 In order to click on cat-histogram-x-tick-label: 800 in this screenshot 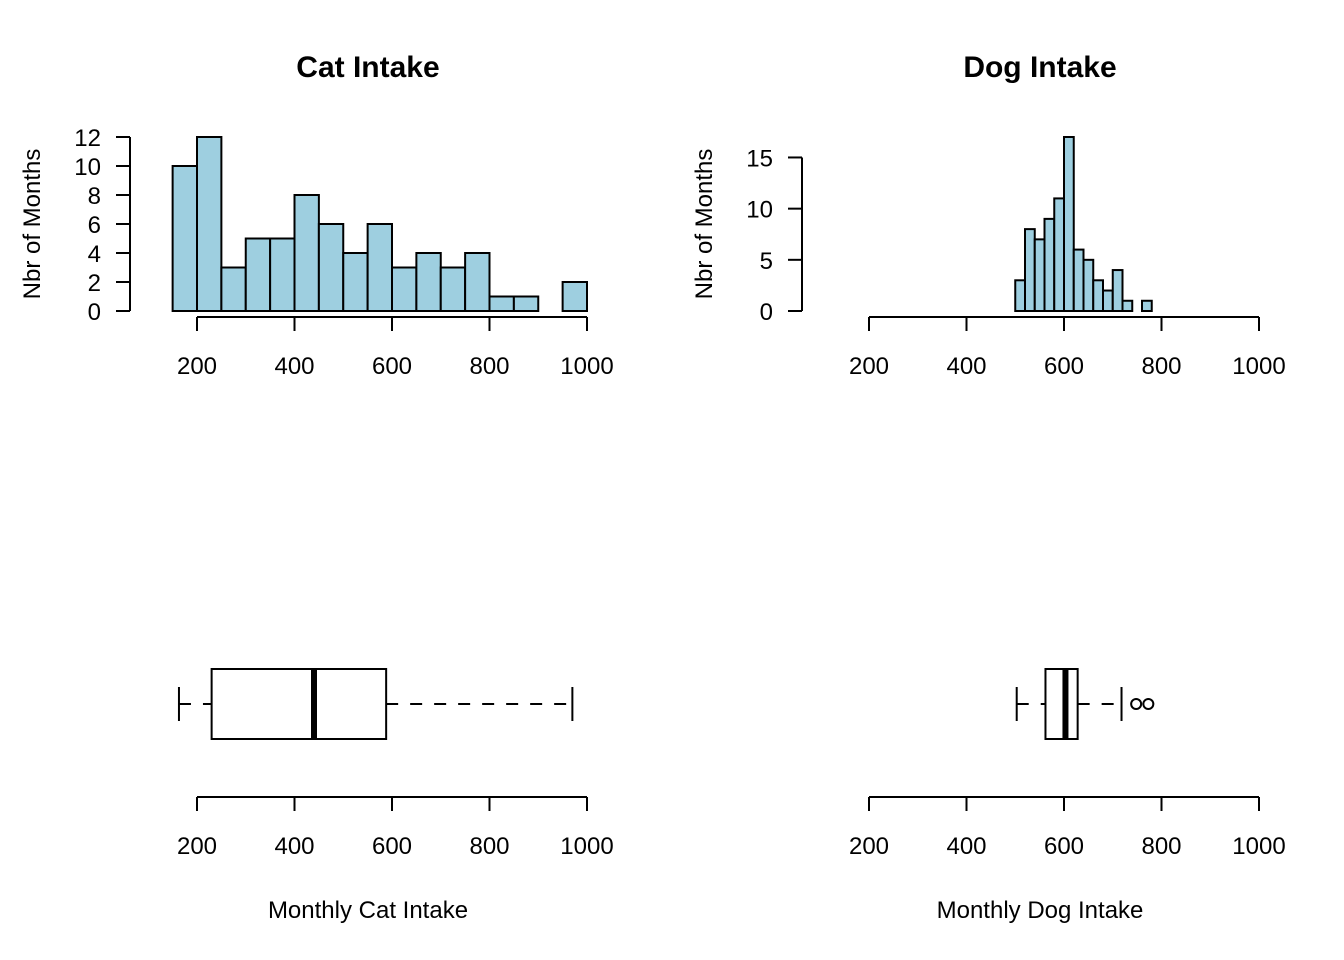, I will do `click(489, 366)`.